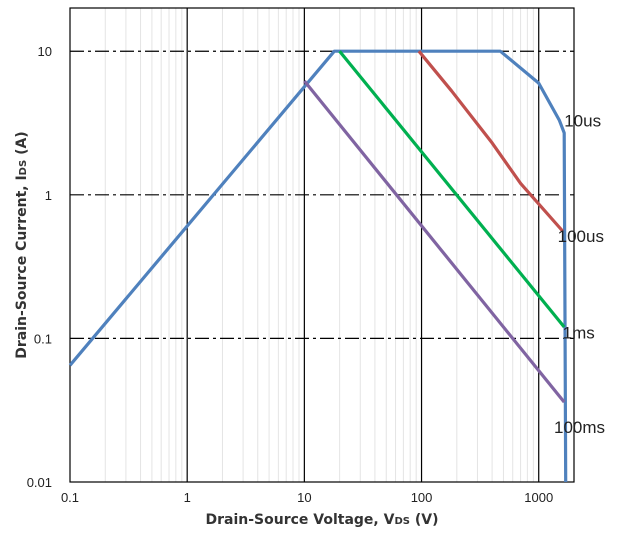  I want to click on y-tick-label: 0.01, so click(39, 482).